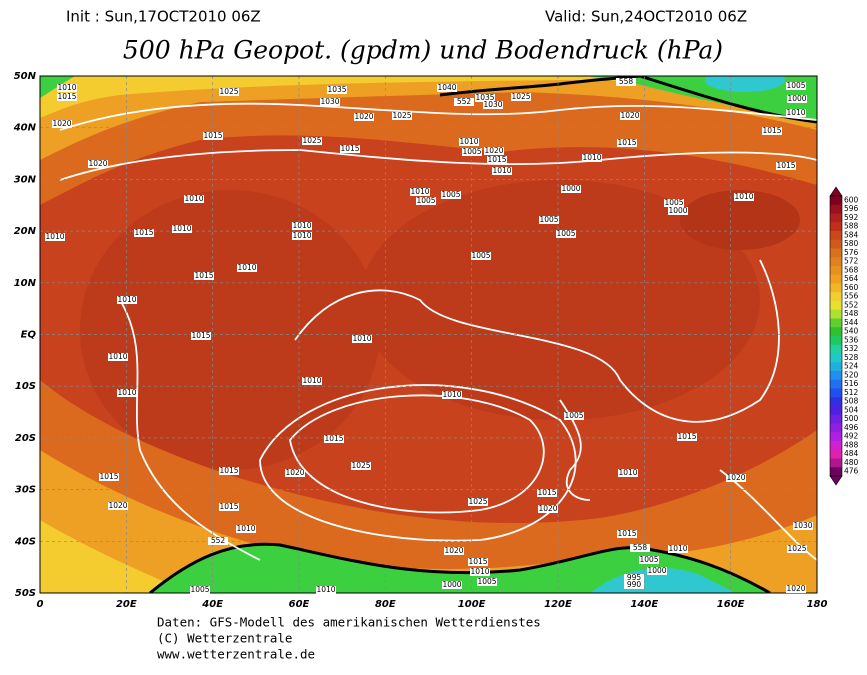 This screenshot has height=675, width=867. Describe the element at coordinates (25, 231) in the screenshot. I see `lat-label: 20N` at that location.